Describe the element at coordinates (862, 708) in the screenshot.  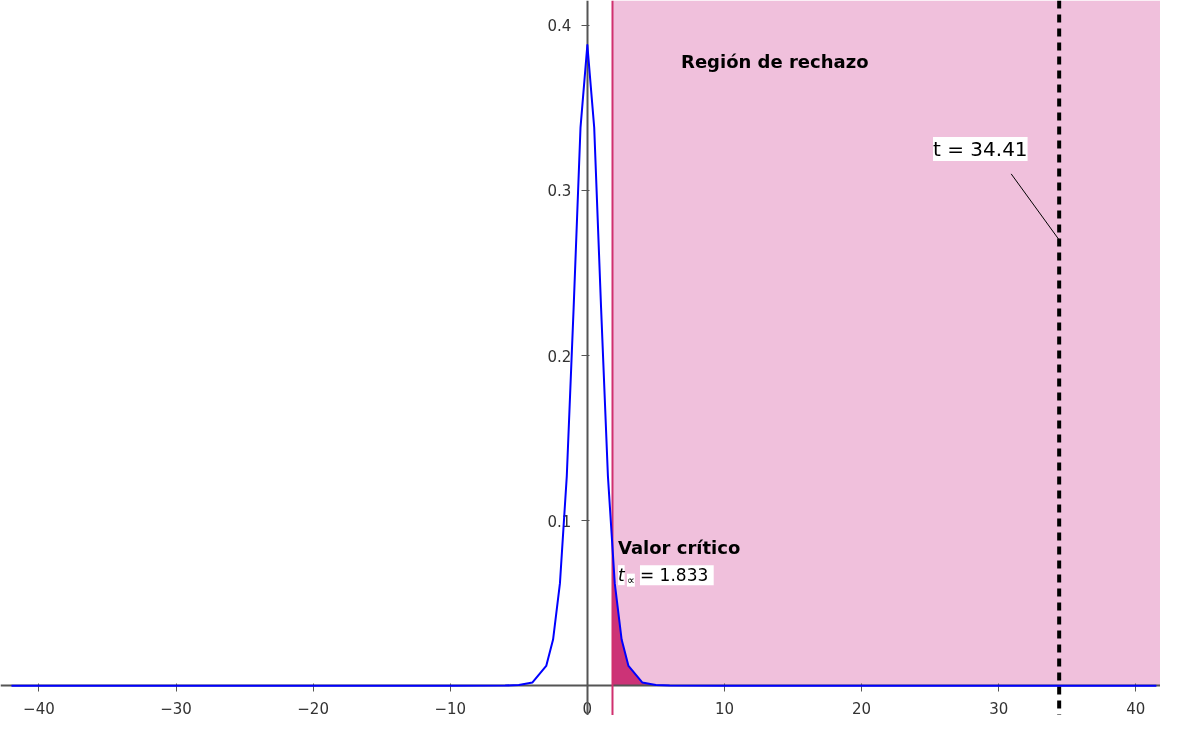
I see `x-tick-label: 20` at that location.